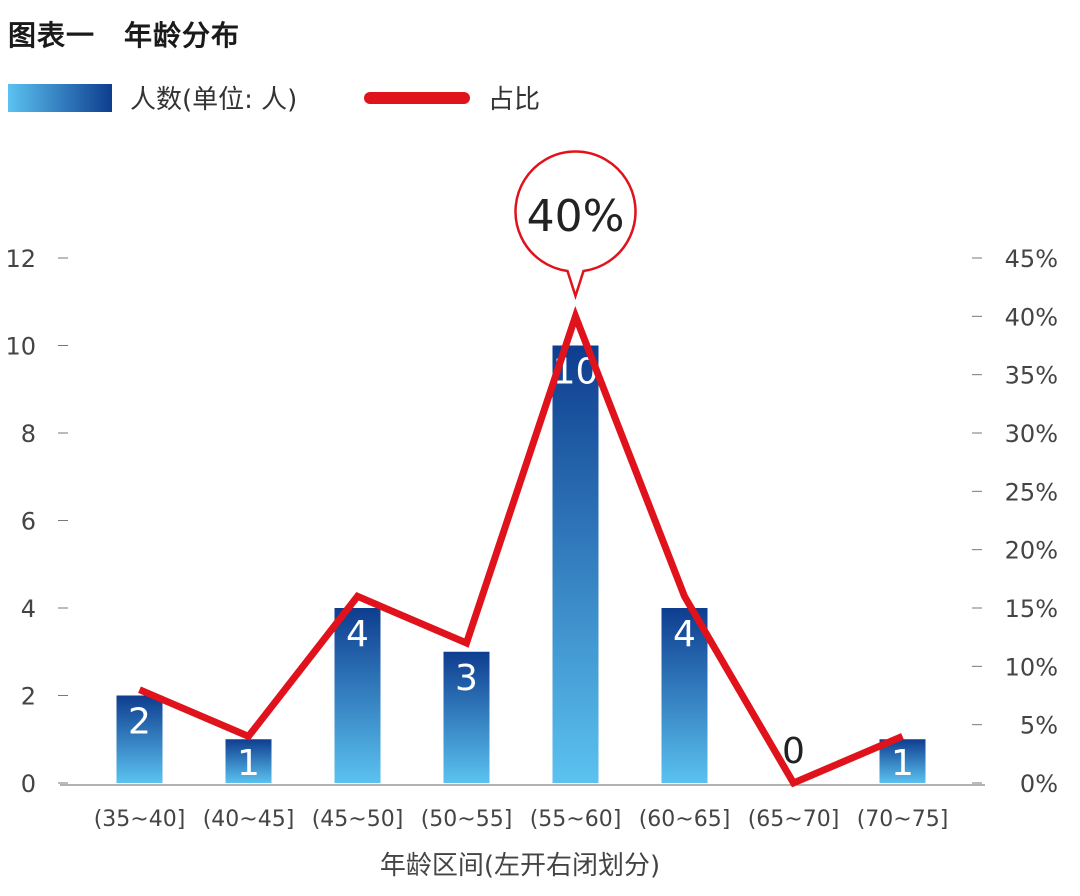  Describe the element at coordinates (140, 819) in the screenshot. I see `x-tick-label: (35~40]` at that location.